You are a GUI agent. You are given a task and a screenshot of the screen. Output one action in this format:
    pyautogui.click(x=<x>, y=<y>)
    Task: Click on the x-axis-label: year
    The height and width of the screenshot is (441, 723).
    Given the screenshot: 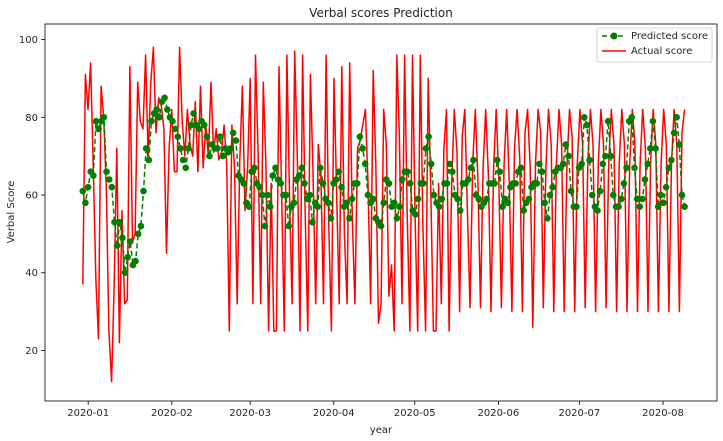 What is the action you would take?
    pyautogui.click(x=381, y=430)
    